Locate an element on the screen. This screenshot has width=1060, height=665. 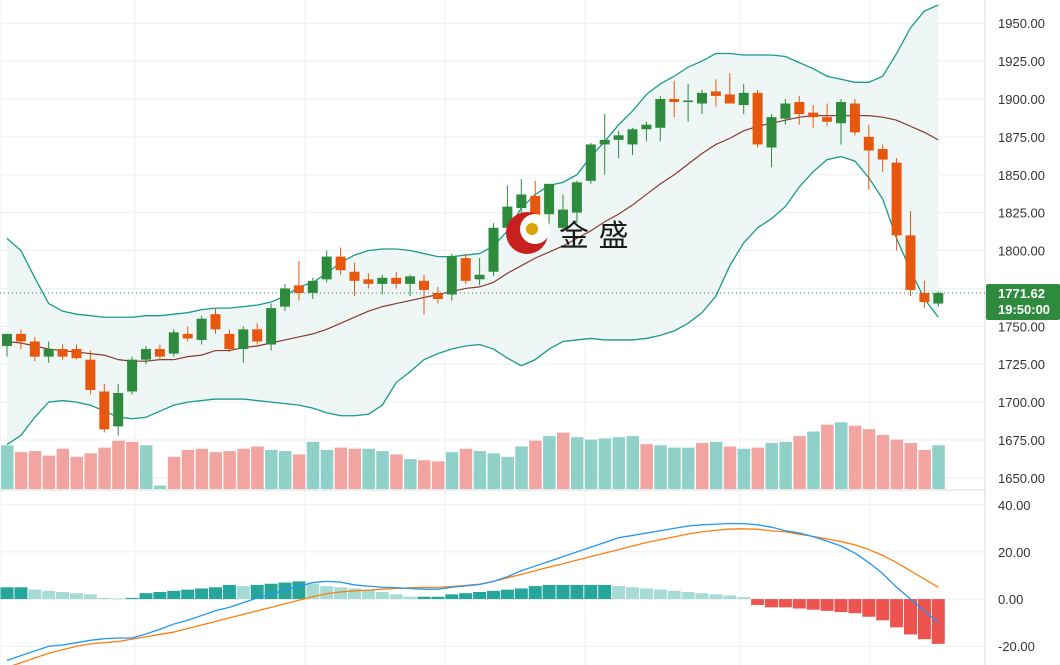
price-tick-label: 1800.00 is located at coordinates (1021, 251).